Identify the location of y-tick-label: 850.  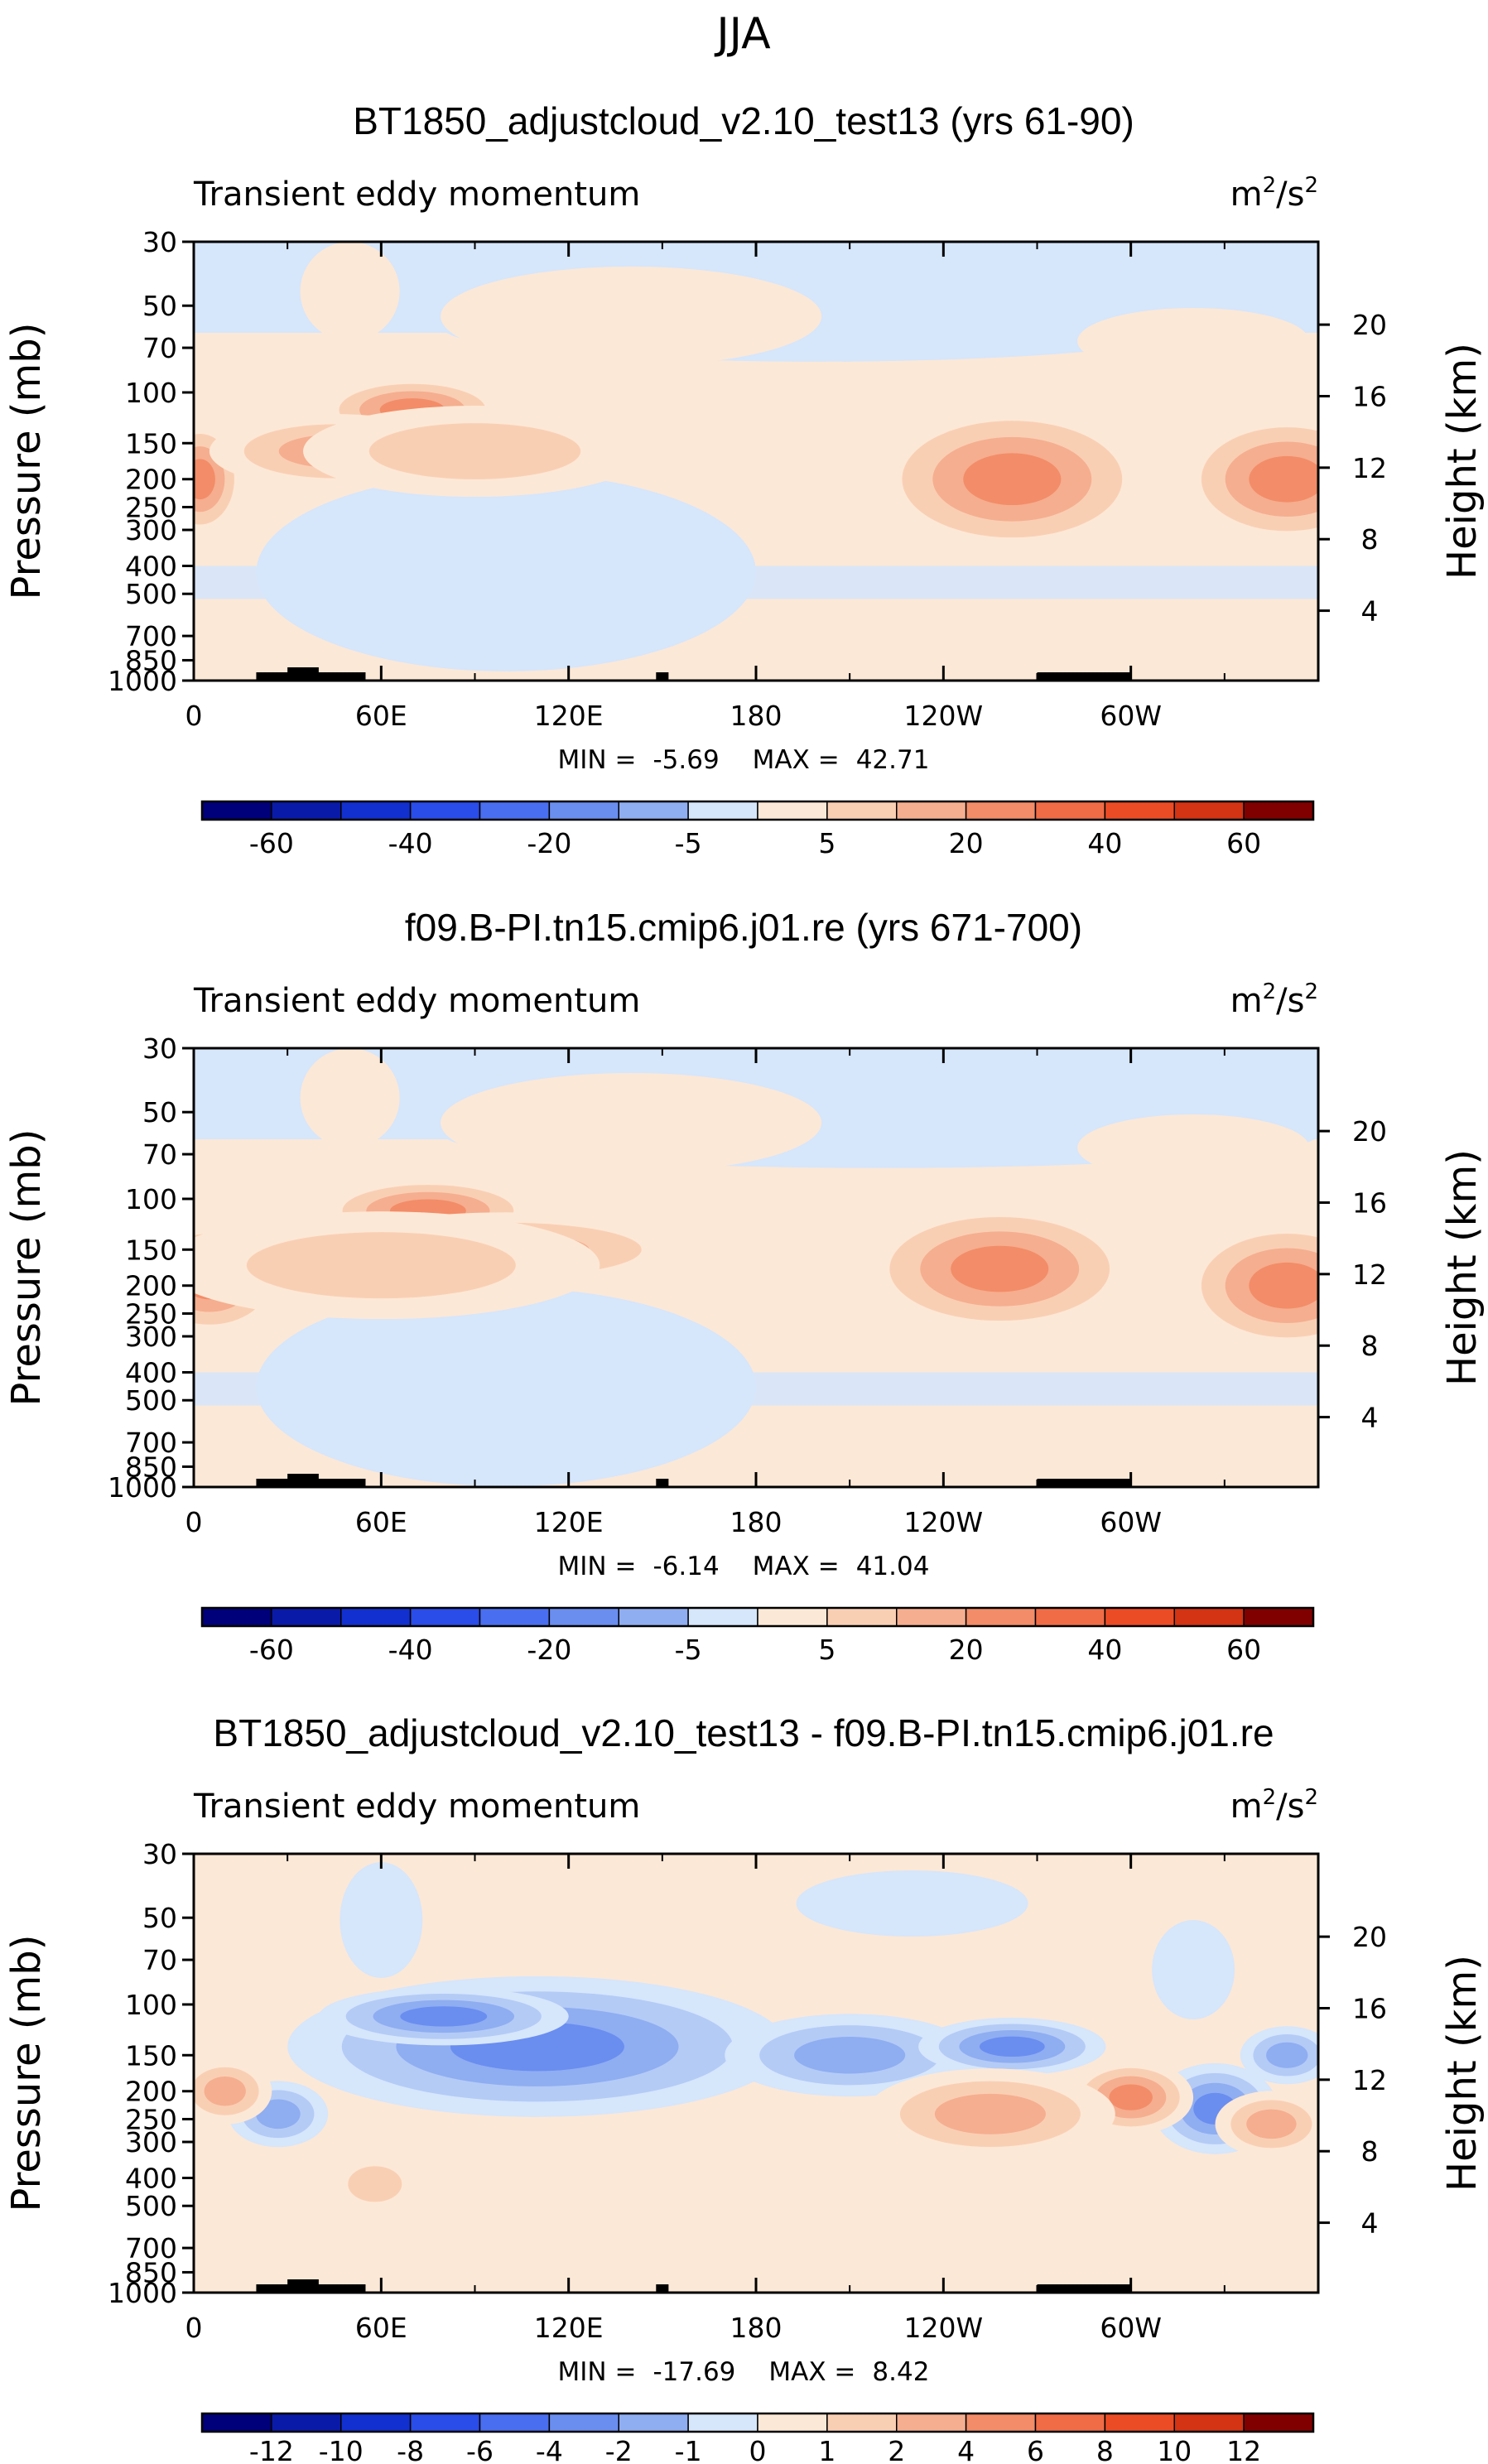
(151, 1467).